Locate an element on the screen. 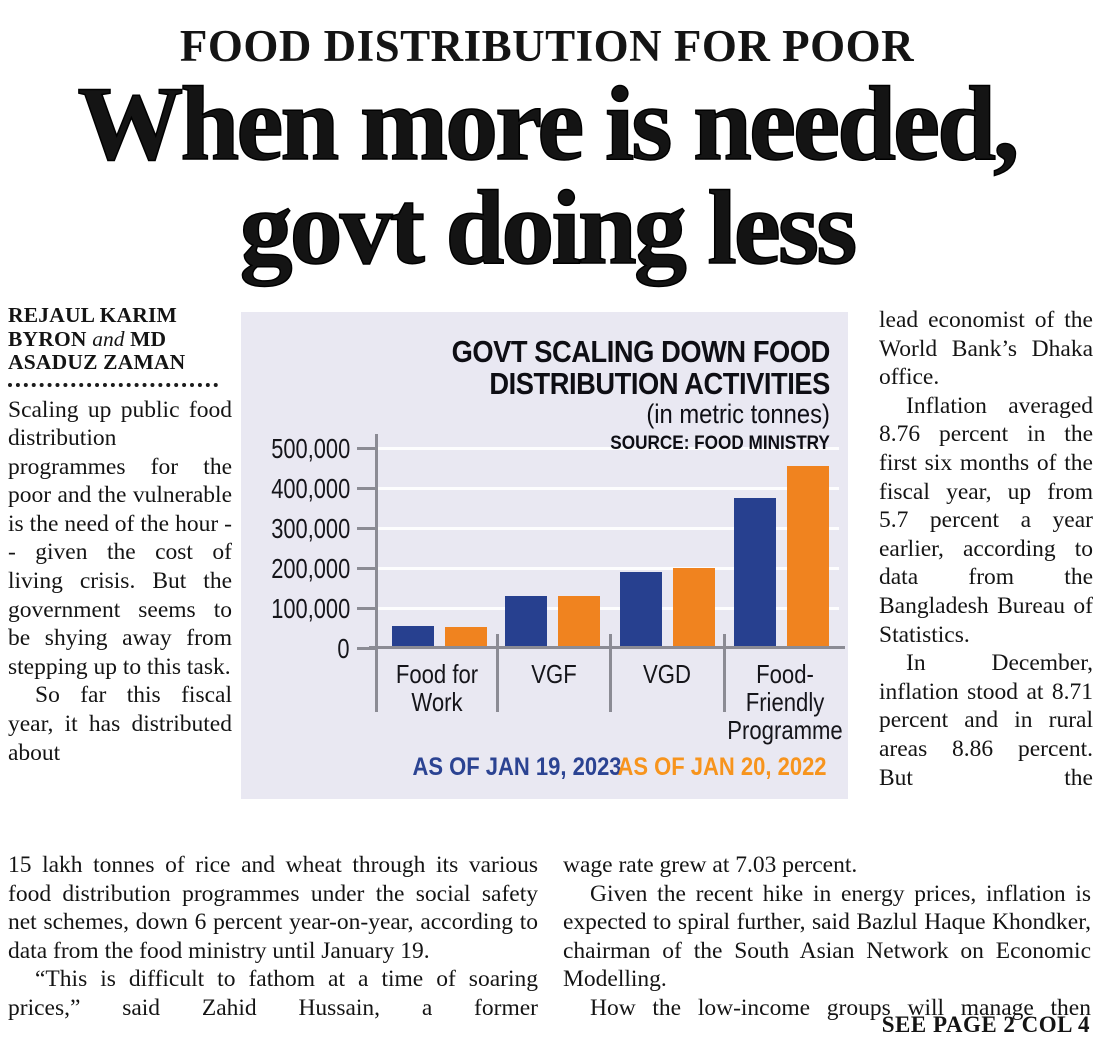 This screenshot has width=1094, height=1057. x-axis-label: Food for Work is located at coordinates (437, 688).